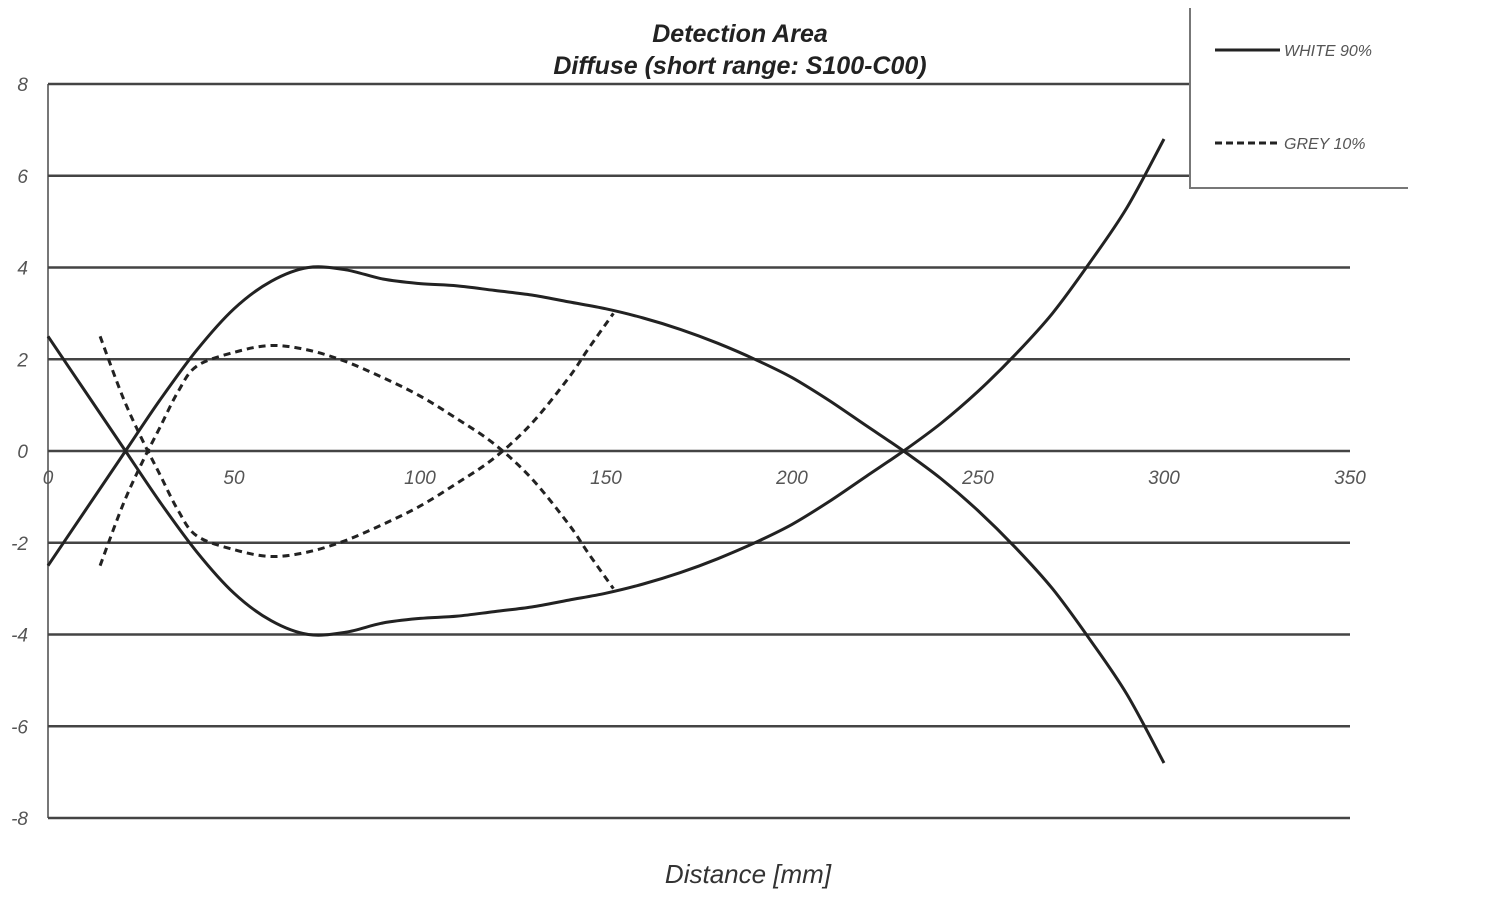  Describe the element at coordinates (1325, 144) in the screenshot. I see `legend-label-grey: GREY 10%` at that location.